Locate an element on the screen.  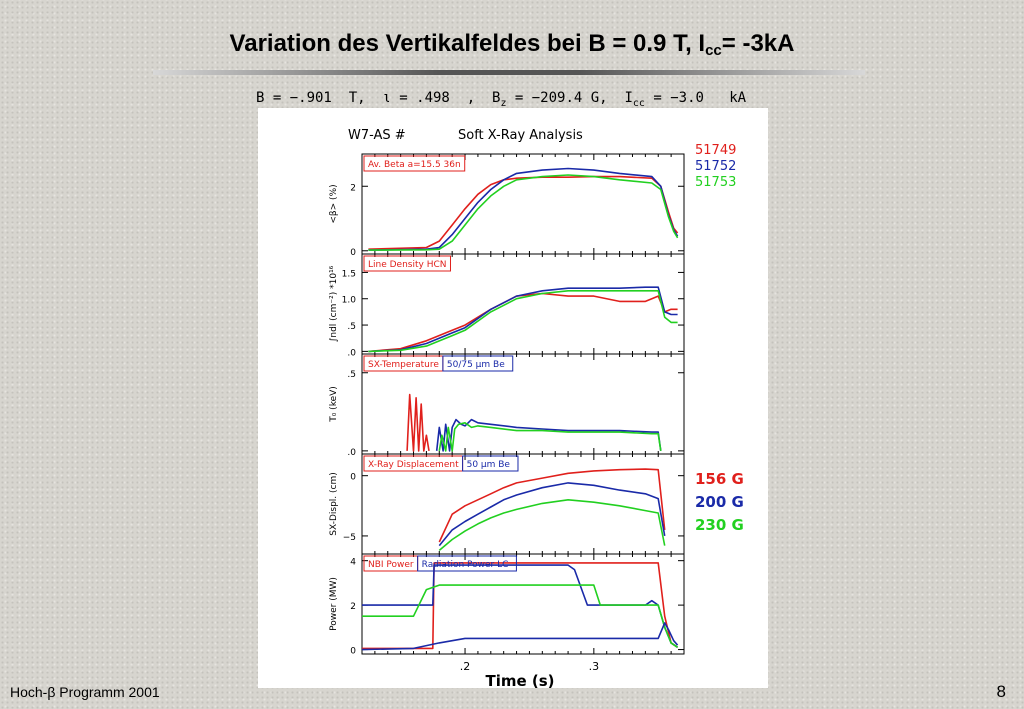
params-sub-cc: cc is located at coordinates (638, 103).